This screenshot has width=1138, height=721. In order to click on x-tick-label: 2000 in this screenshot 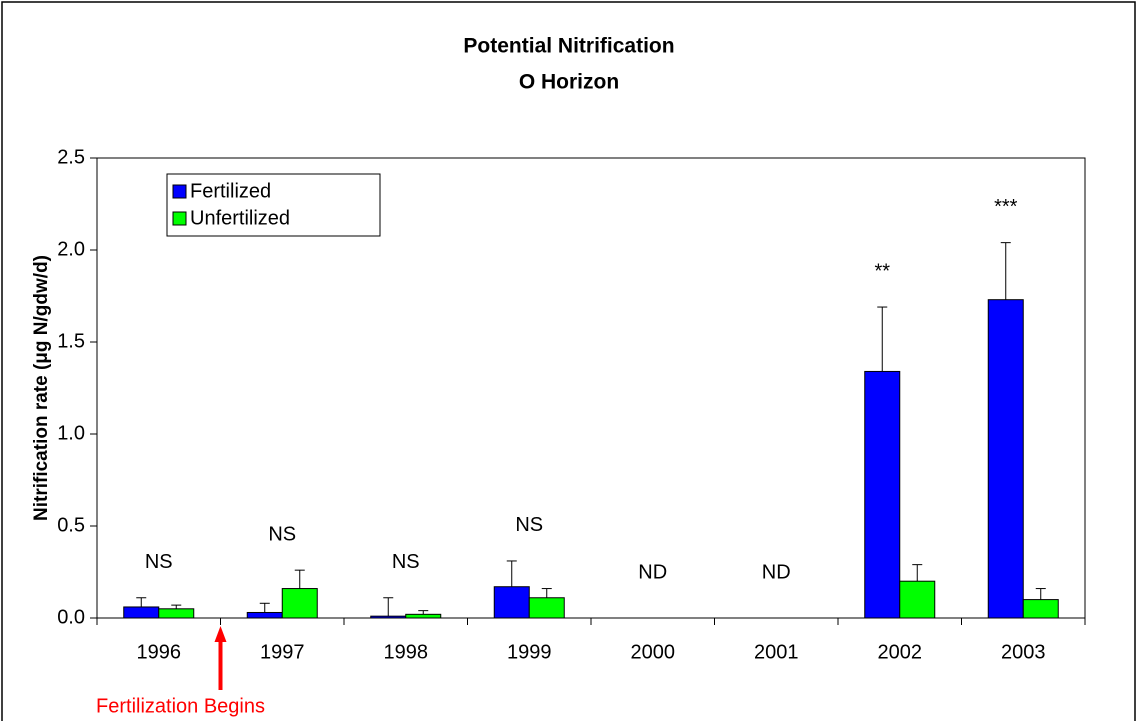, I will do `click(653, 652)`.